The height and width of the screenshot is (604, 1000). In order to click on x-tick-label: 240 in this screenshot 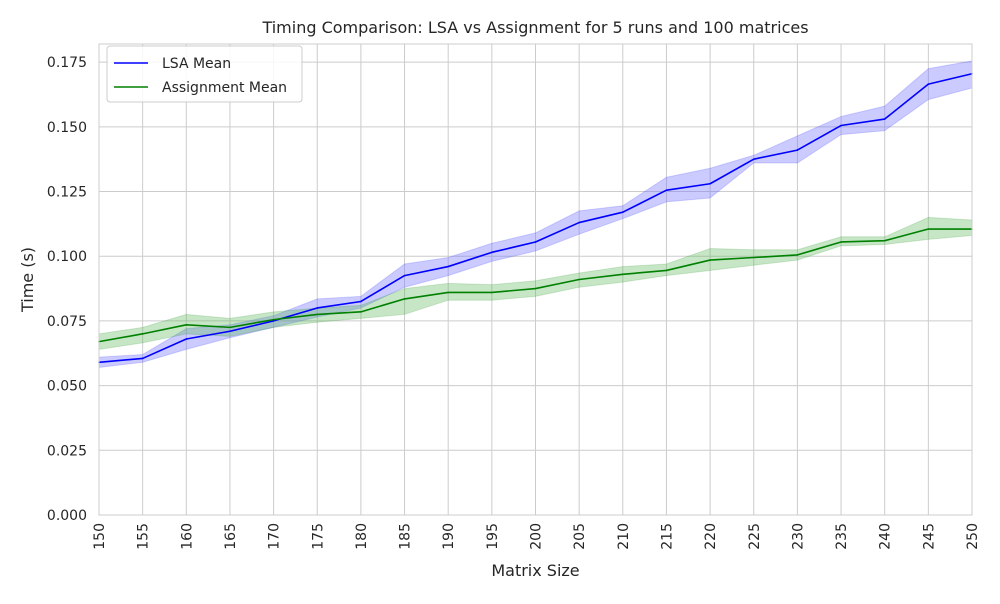, I will do `click(886, 536)`.